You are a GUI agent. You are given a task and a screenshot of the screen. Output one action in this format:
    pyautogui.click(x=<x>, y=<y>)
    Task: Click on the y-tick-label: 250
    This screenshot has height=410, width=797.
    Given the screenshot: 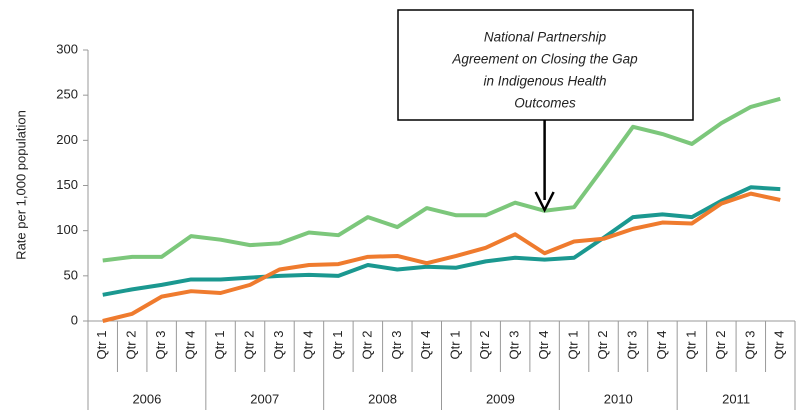 What is the action you would take?
    pyautogui.click(x=67, y=94)
    